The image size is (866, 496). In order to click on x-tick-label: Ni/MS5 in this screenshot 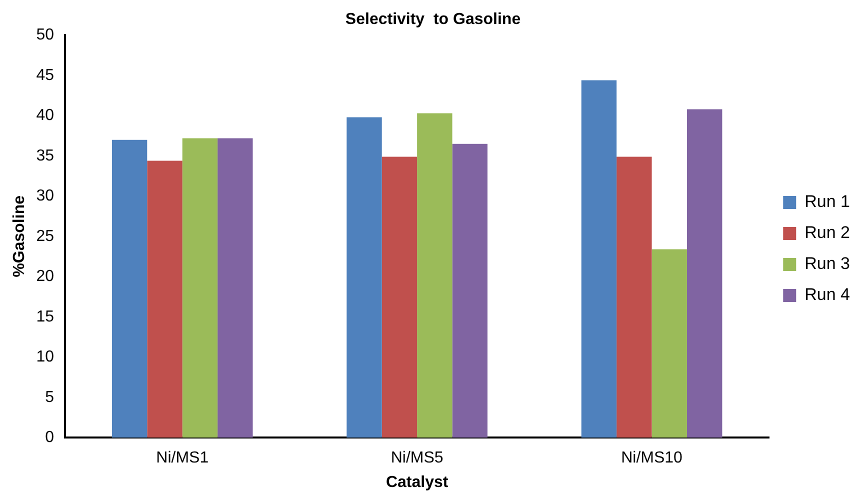, I will do `click(417, 458)`.